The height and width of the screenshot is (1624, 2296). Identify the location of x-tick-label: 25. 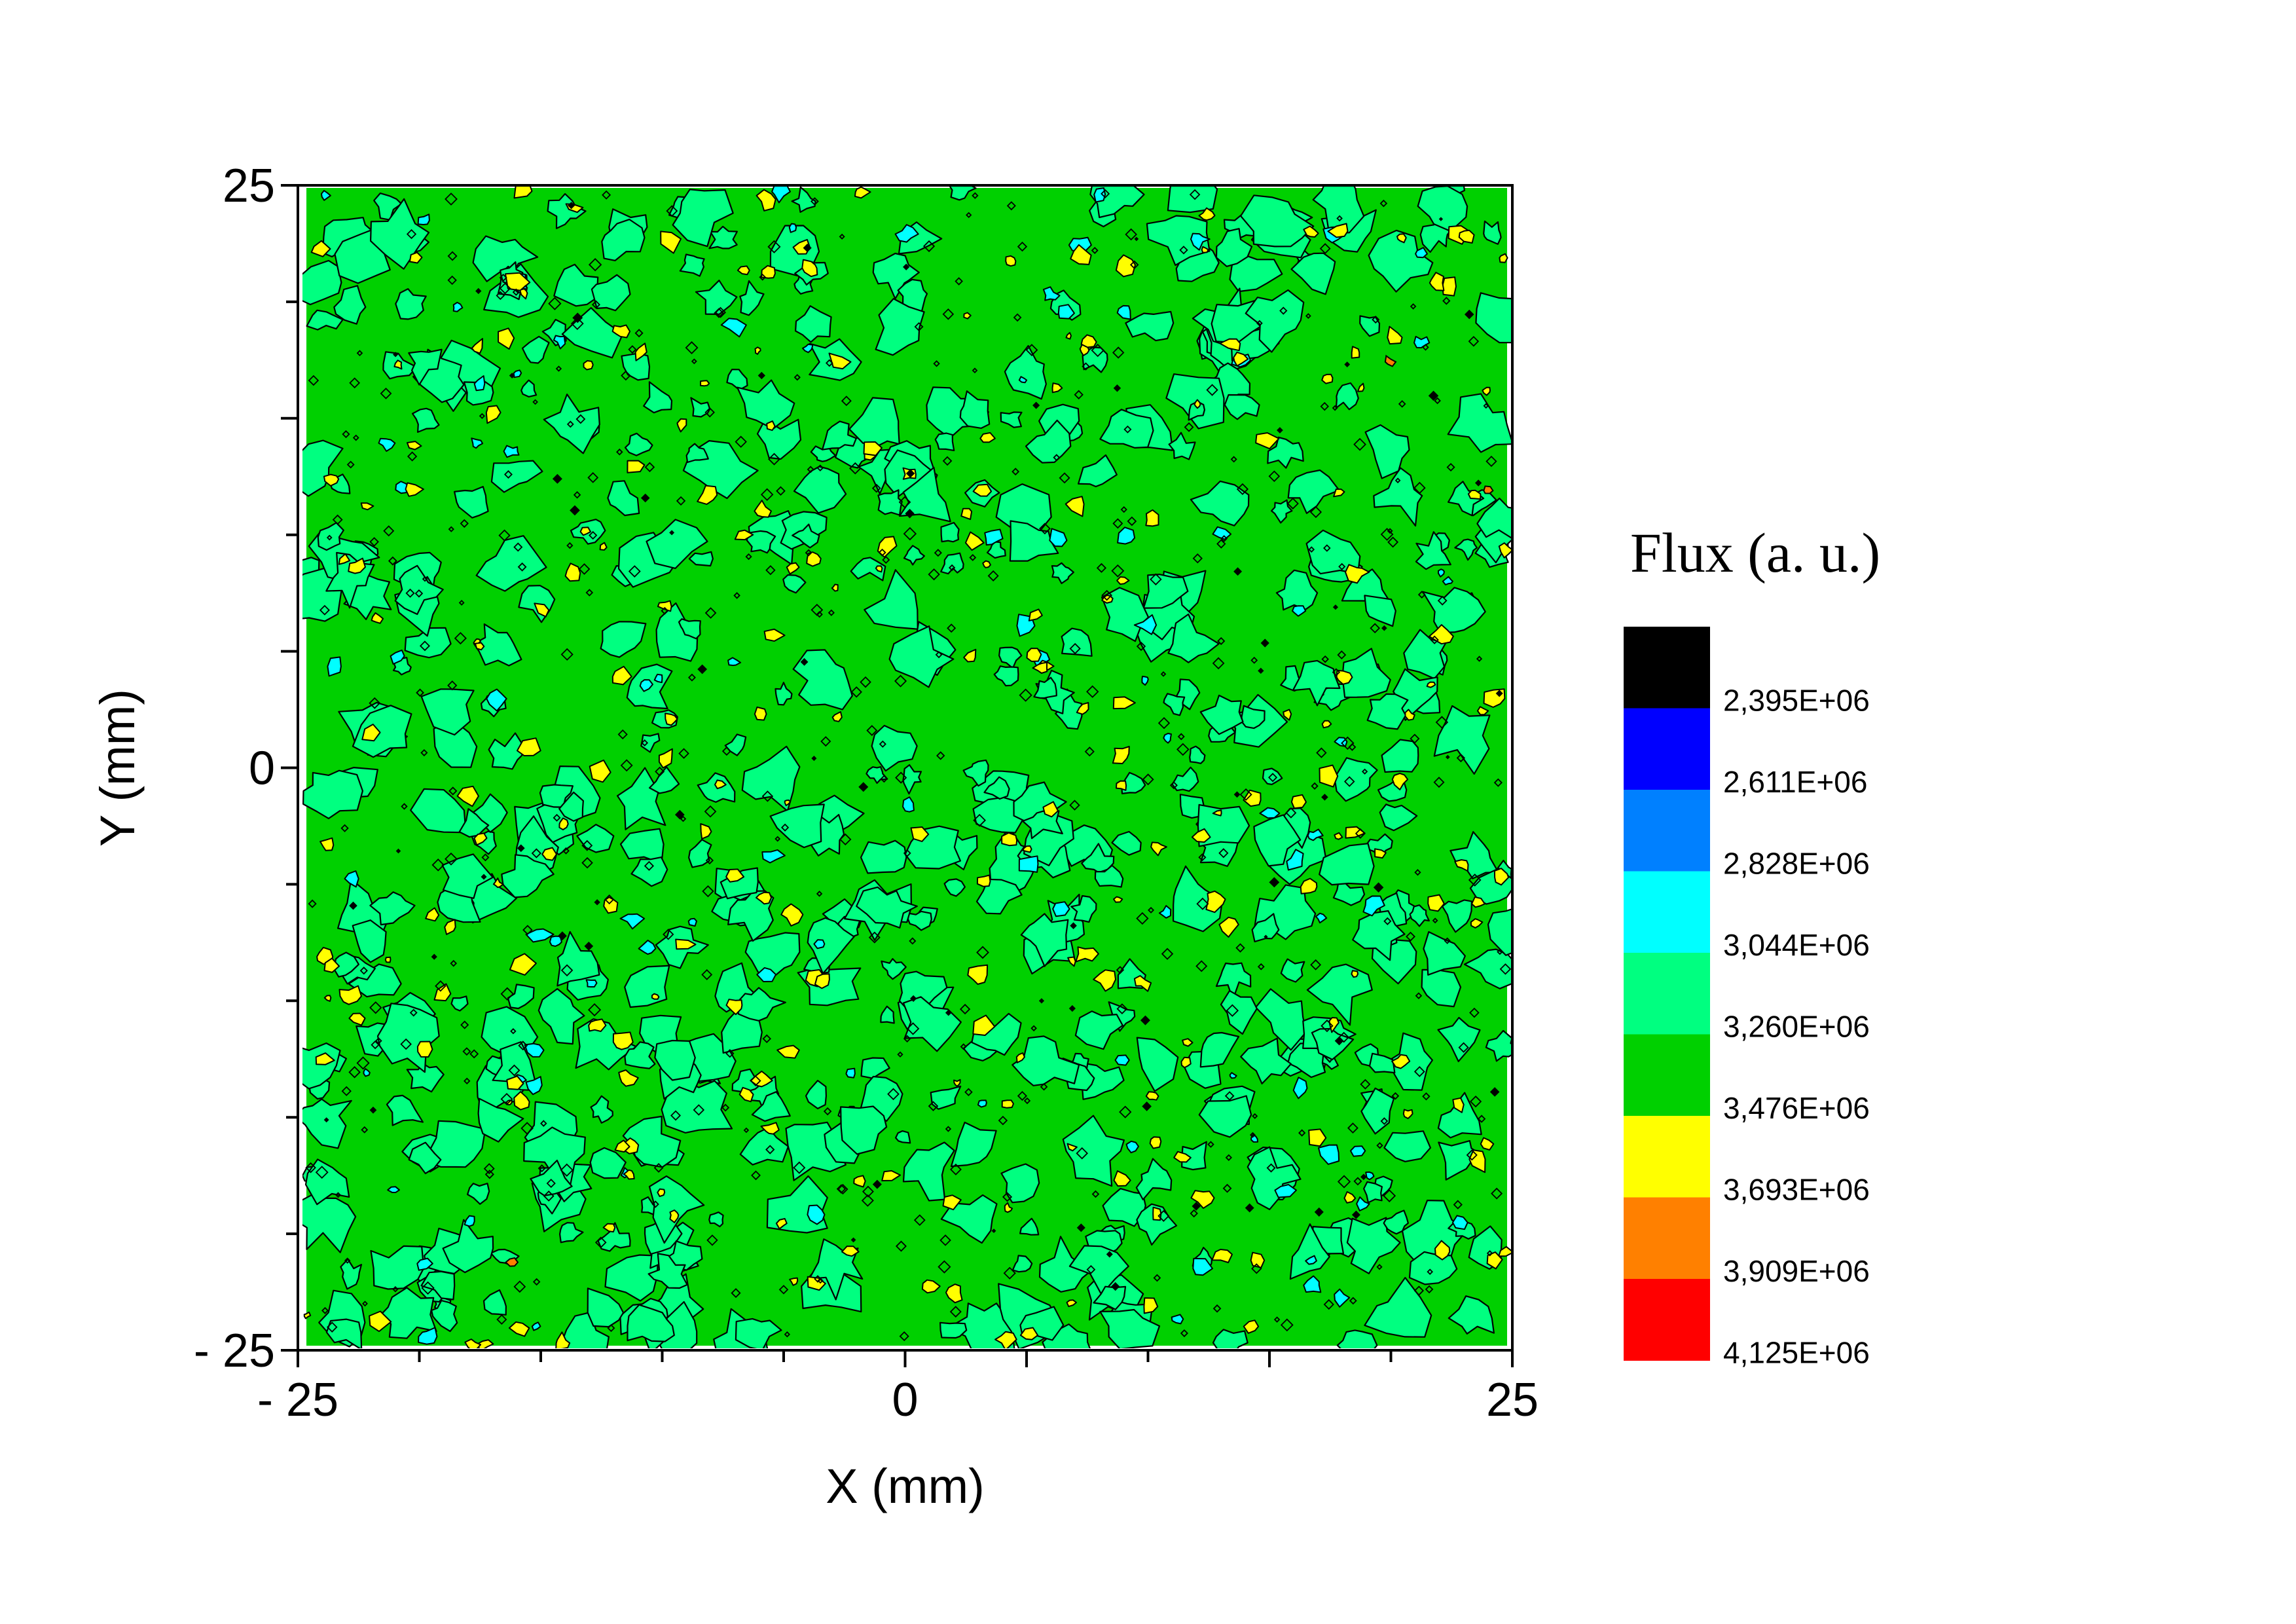
(1512, 1400).